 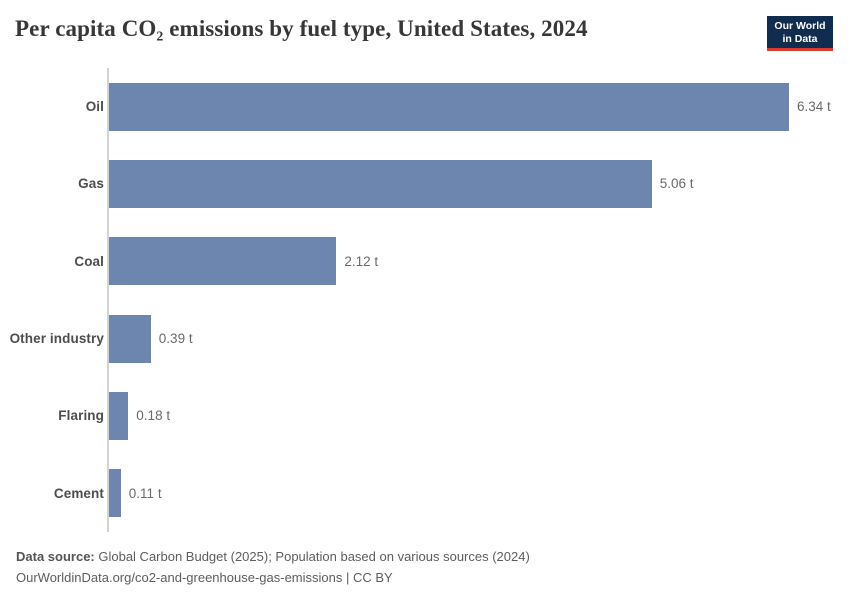 What do you see at coordinates (78, 493) in the screenshot?
I see `category-label: Cement` at bounding box center [78, 493].